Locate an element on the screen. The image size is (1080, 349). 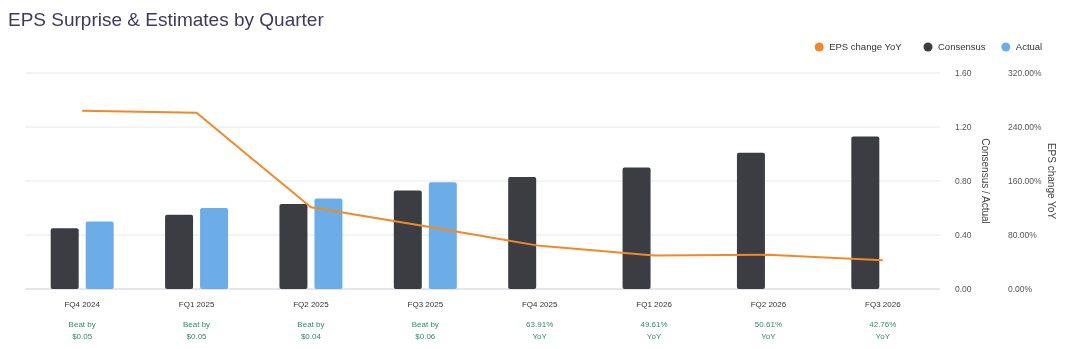
y-tick-label: 0.80 is located at coordinates (963, 180).